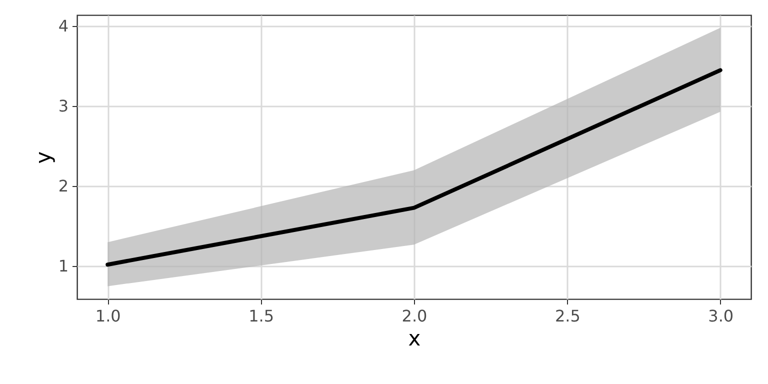  What do you see at coordinates (63, 26) in the screenshot?
I see `y-tick-label: 4` at bounding box center [63, 26].